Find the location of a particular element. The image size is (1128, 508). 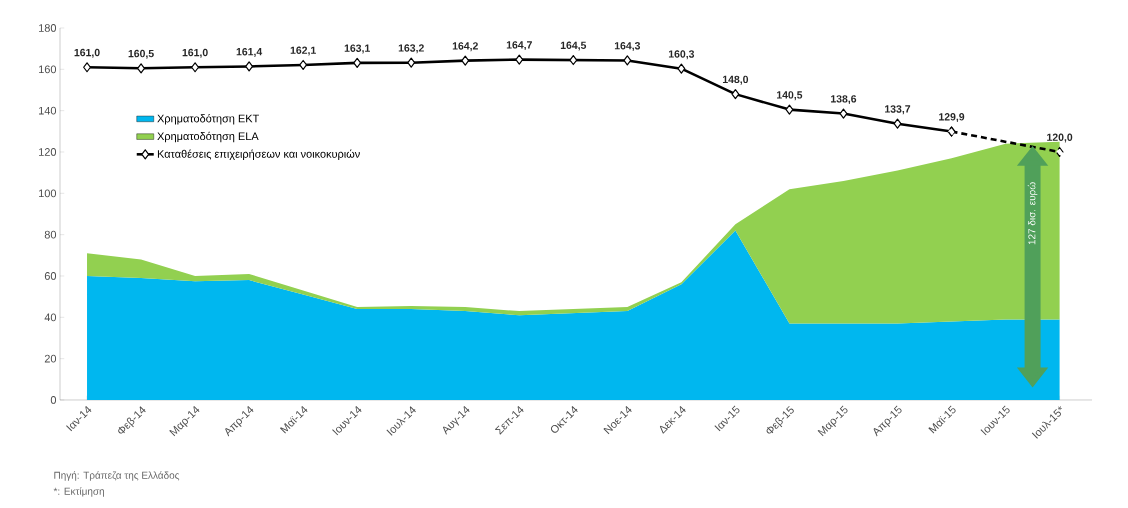

y-tick-label: 120 is located at coordinates (48, 152).